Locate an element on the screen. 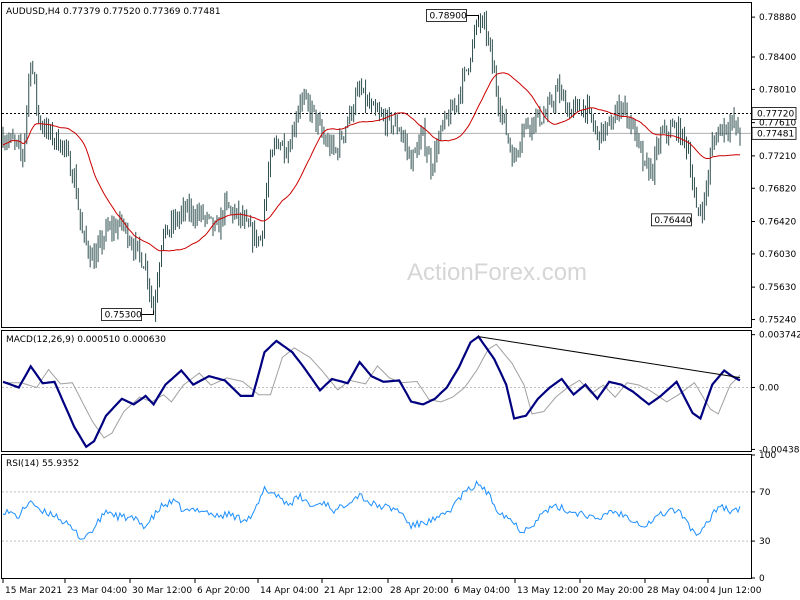  y-tick-label: 100 is located at coordinates (767, 456).